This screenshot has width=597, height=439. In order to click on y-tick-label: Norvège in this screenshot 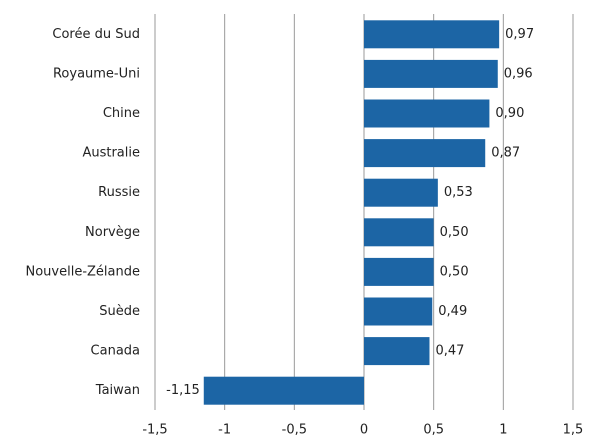, I will do `click(112, 232)`.